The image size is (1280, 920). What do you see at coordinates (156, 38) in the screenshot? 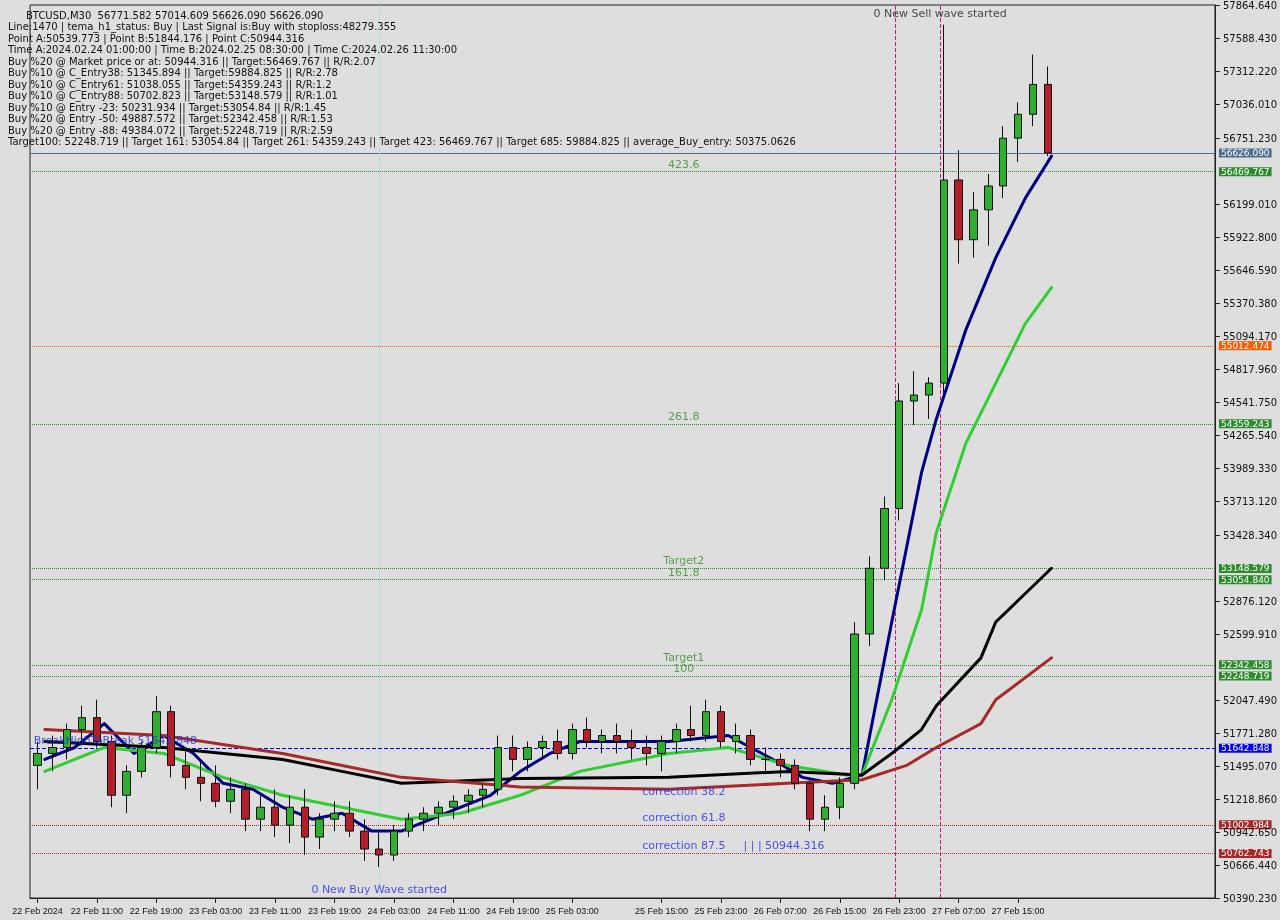
I see `annotation: Point A:50539.773 | Point B:51844.176 | Point C:50944.316` at bounding box center [156, 38].